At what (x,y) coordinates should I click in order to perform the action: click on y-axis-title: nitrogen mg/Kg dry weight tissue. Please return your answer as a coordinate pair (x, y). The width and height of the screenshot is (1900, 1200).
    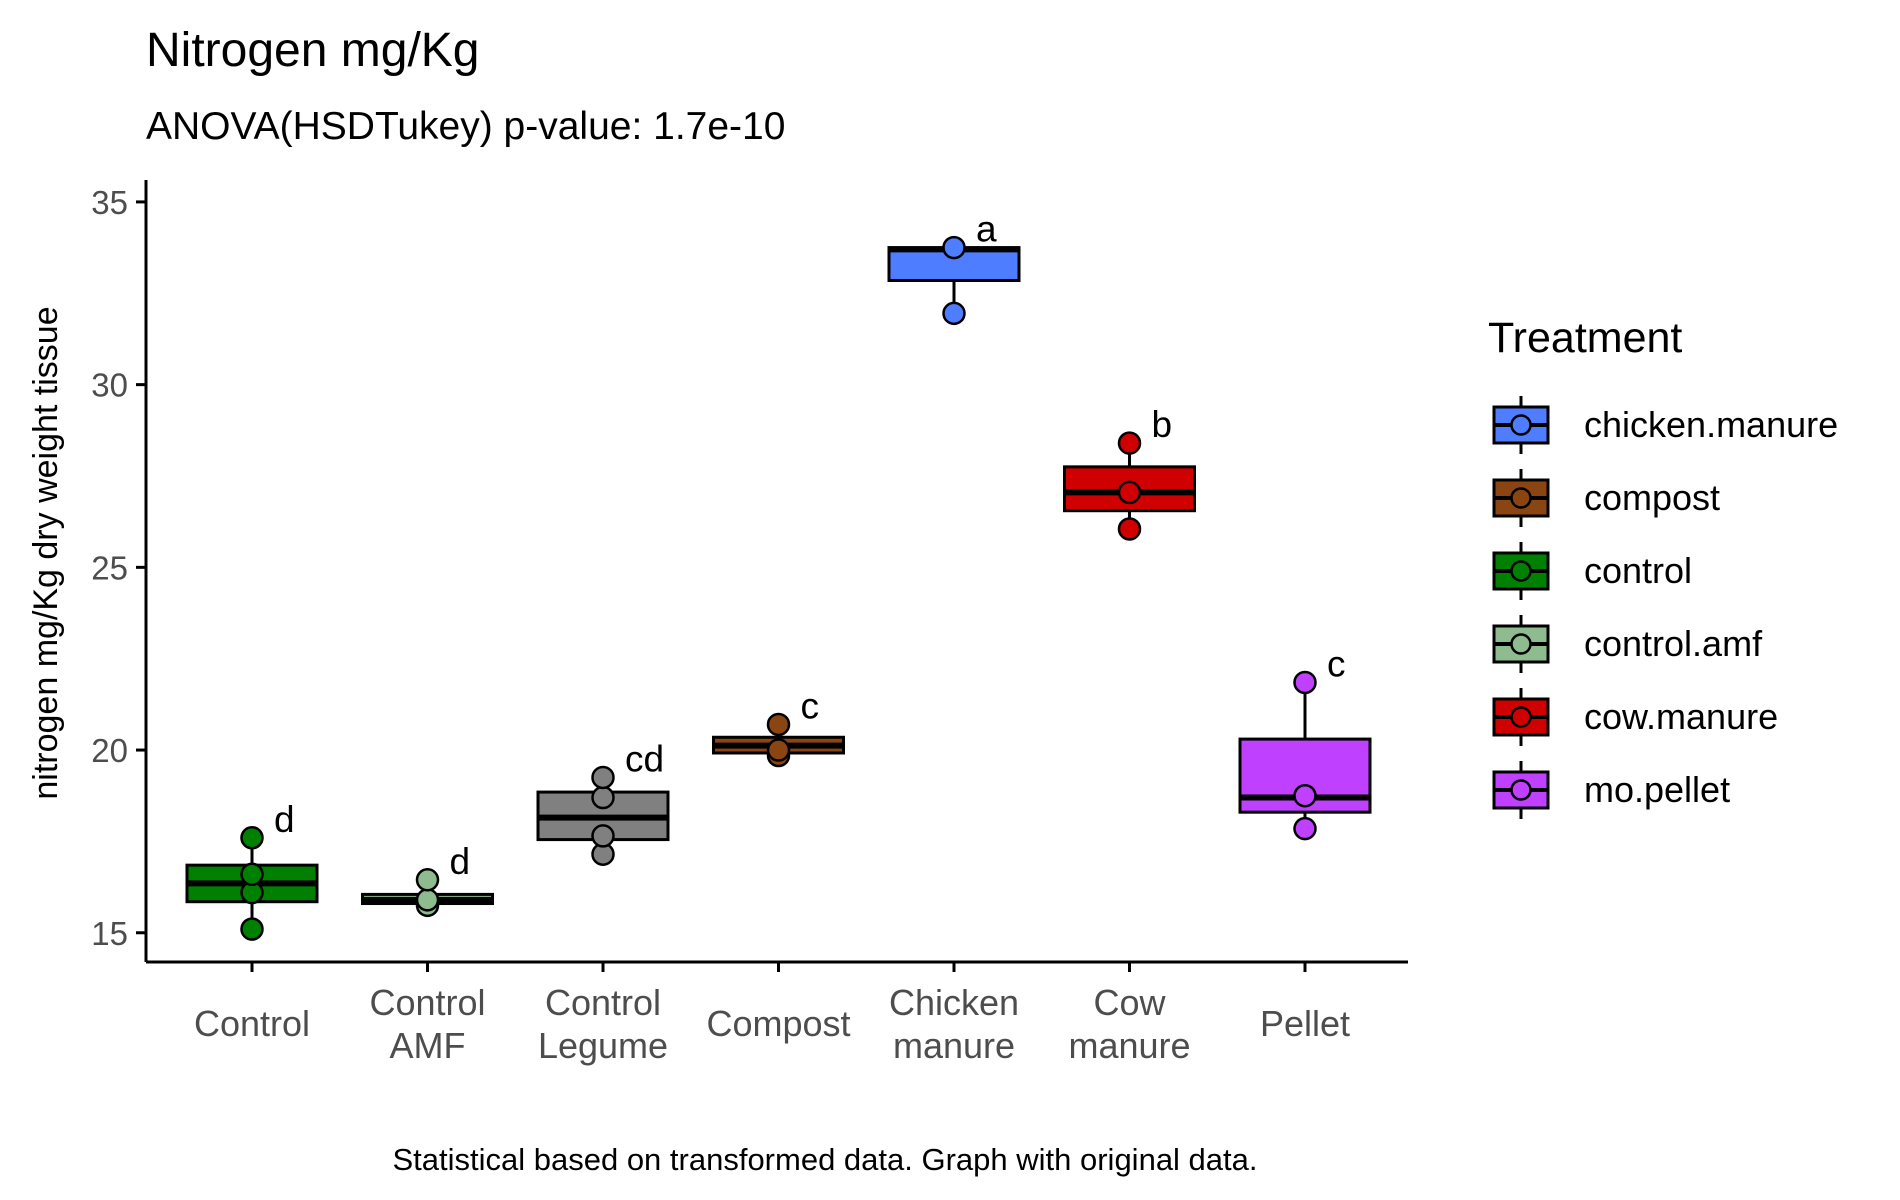
    Looking at the image, I should click on (46, 552).